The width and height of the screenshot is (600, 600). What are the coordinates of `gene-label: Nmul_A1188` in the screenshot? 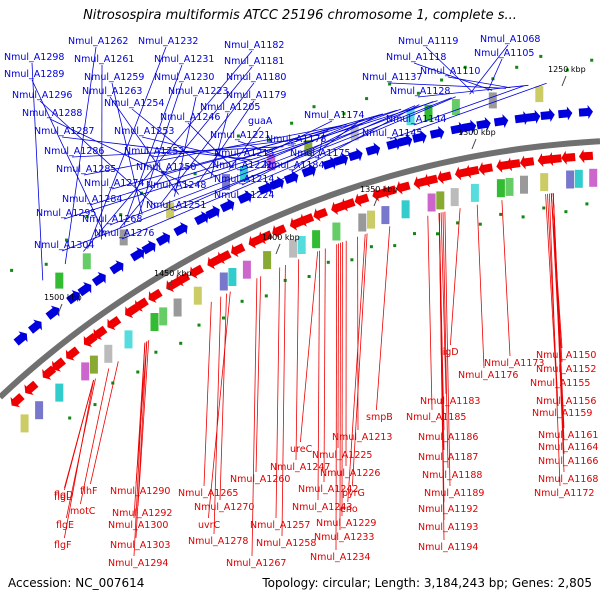 It's located at (452, 475).